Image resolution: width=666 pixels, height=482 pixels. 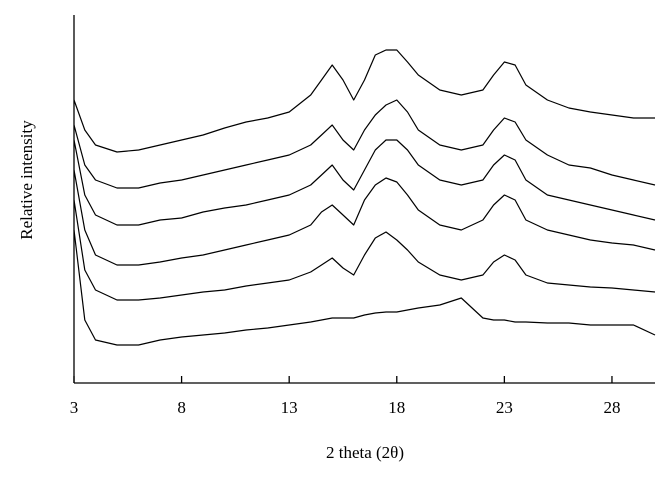 I want to click on x-axis-label: 2 theta (2θ), so click(x=365, y=452).